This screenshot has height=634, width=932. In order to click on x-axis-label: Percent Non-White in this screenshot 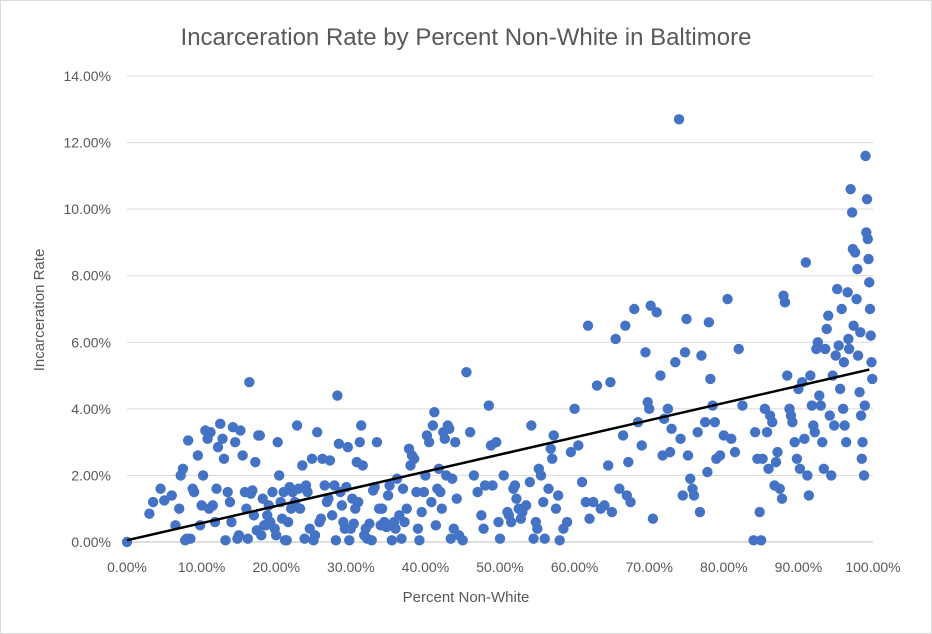, I will do `click(466, 597)`.